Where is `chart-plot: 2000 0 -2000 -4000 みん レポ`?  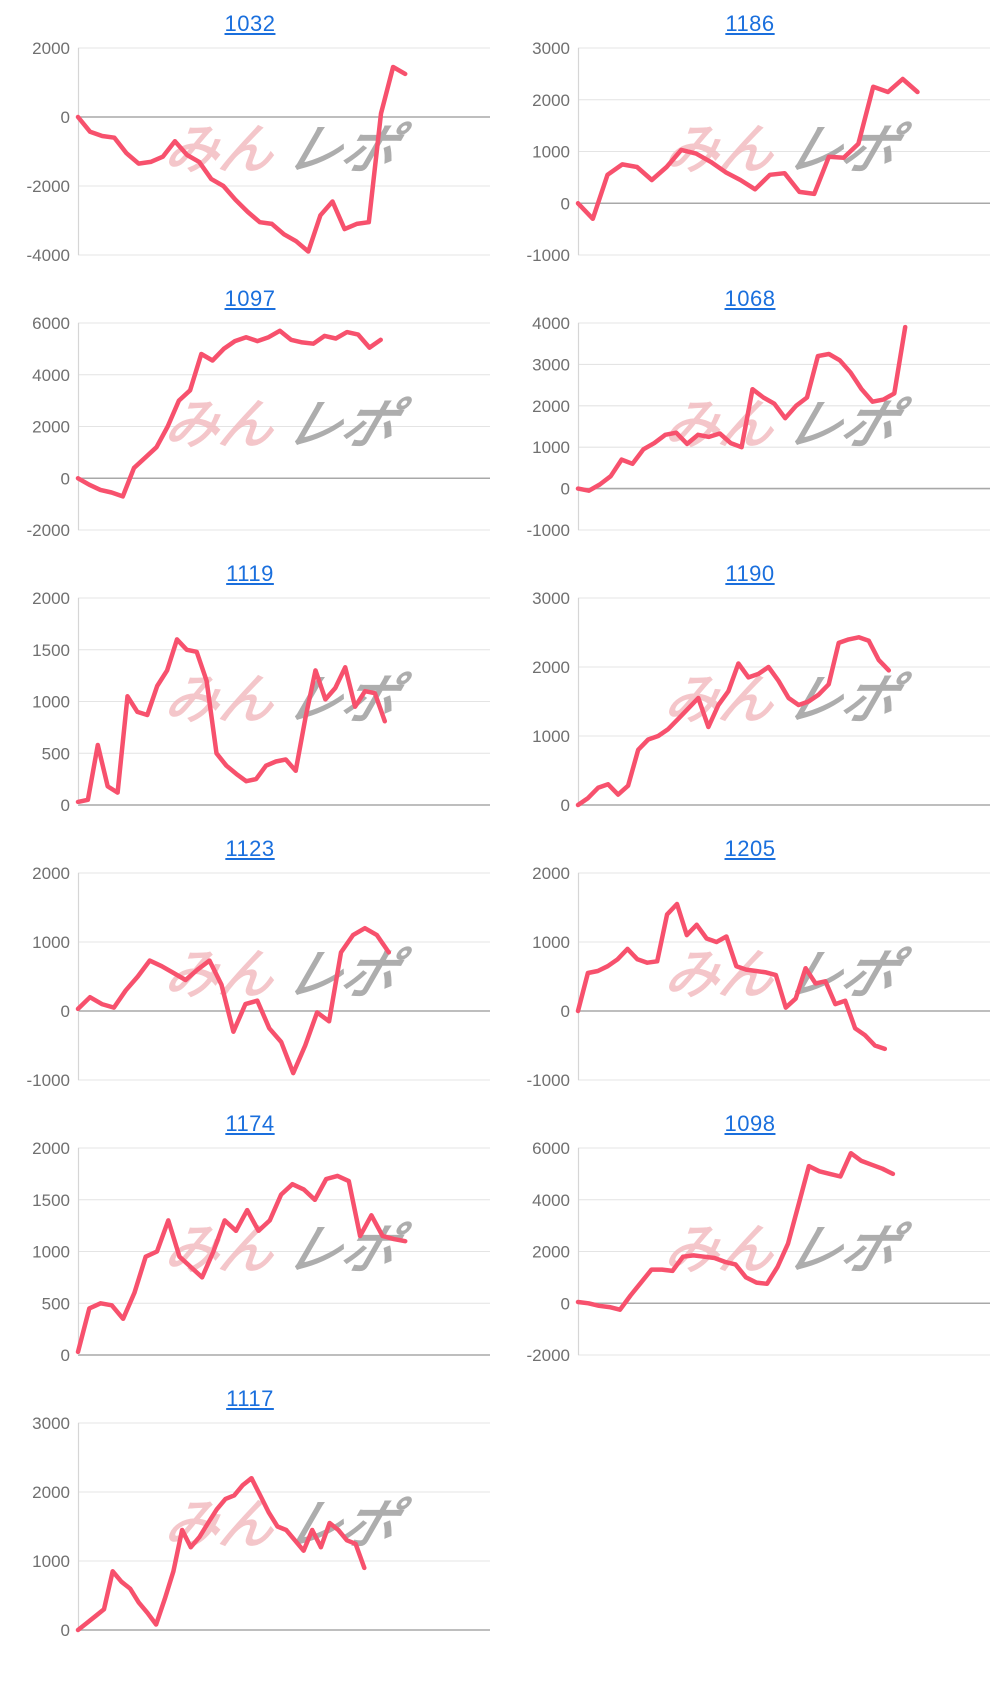
chart-plot: 2000 0 -2000 -4000 みん レポ is located at coordinates (258, 152).